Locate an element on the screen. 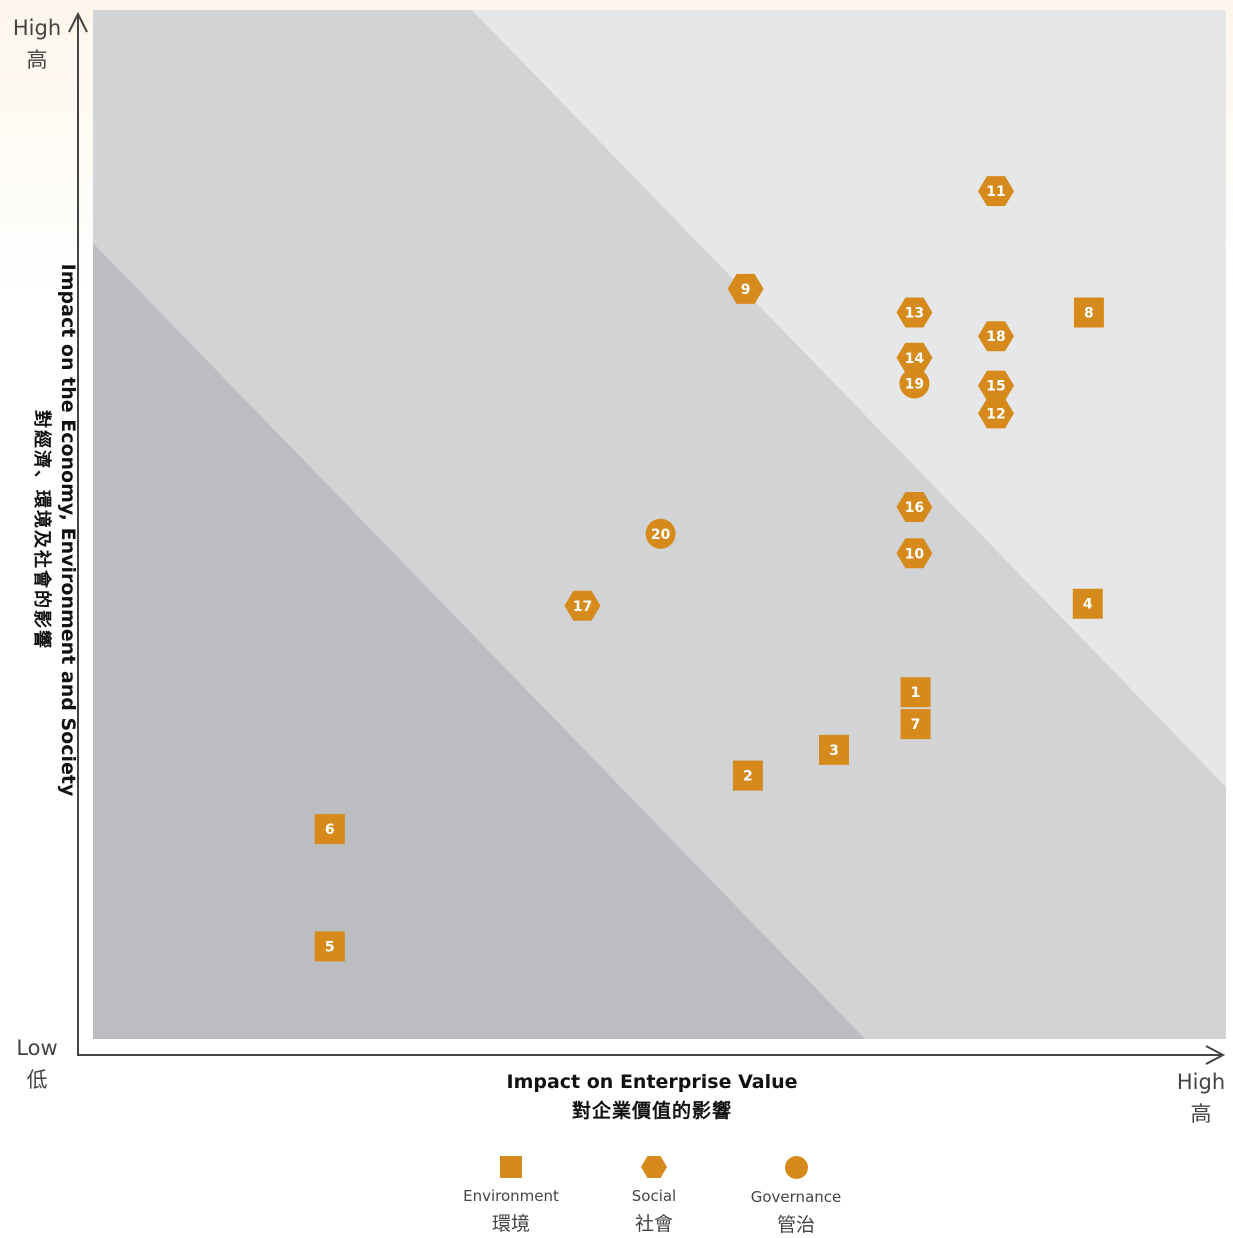 This screenshot has height=1238, width=1233. data-point-20: 20 is located at coordinates (660, 533).